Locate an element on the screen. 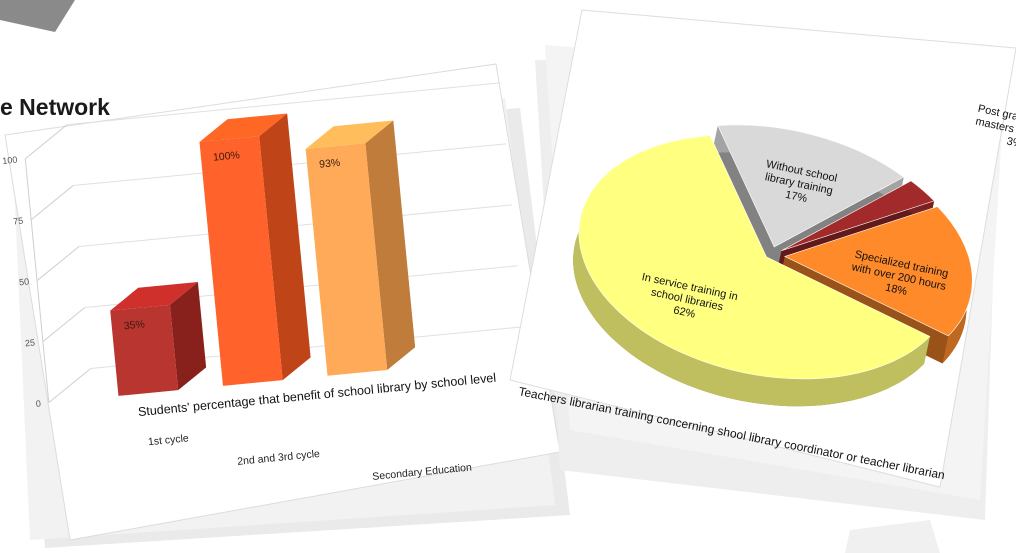 The image size is (1016, 553). bar-1: 35% is located at coordinates (158, 339).